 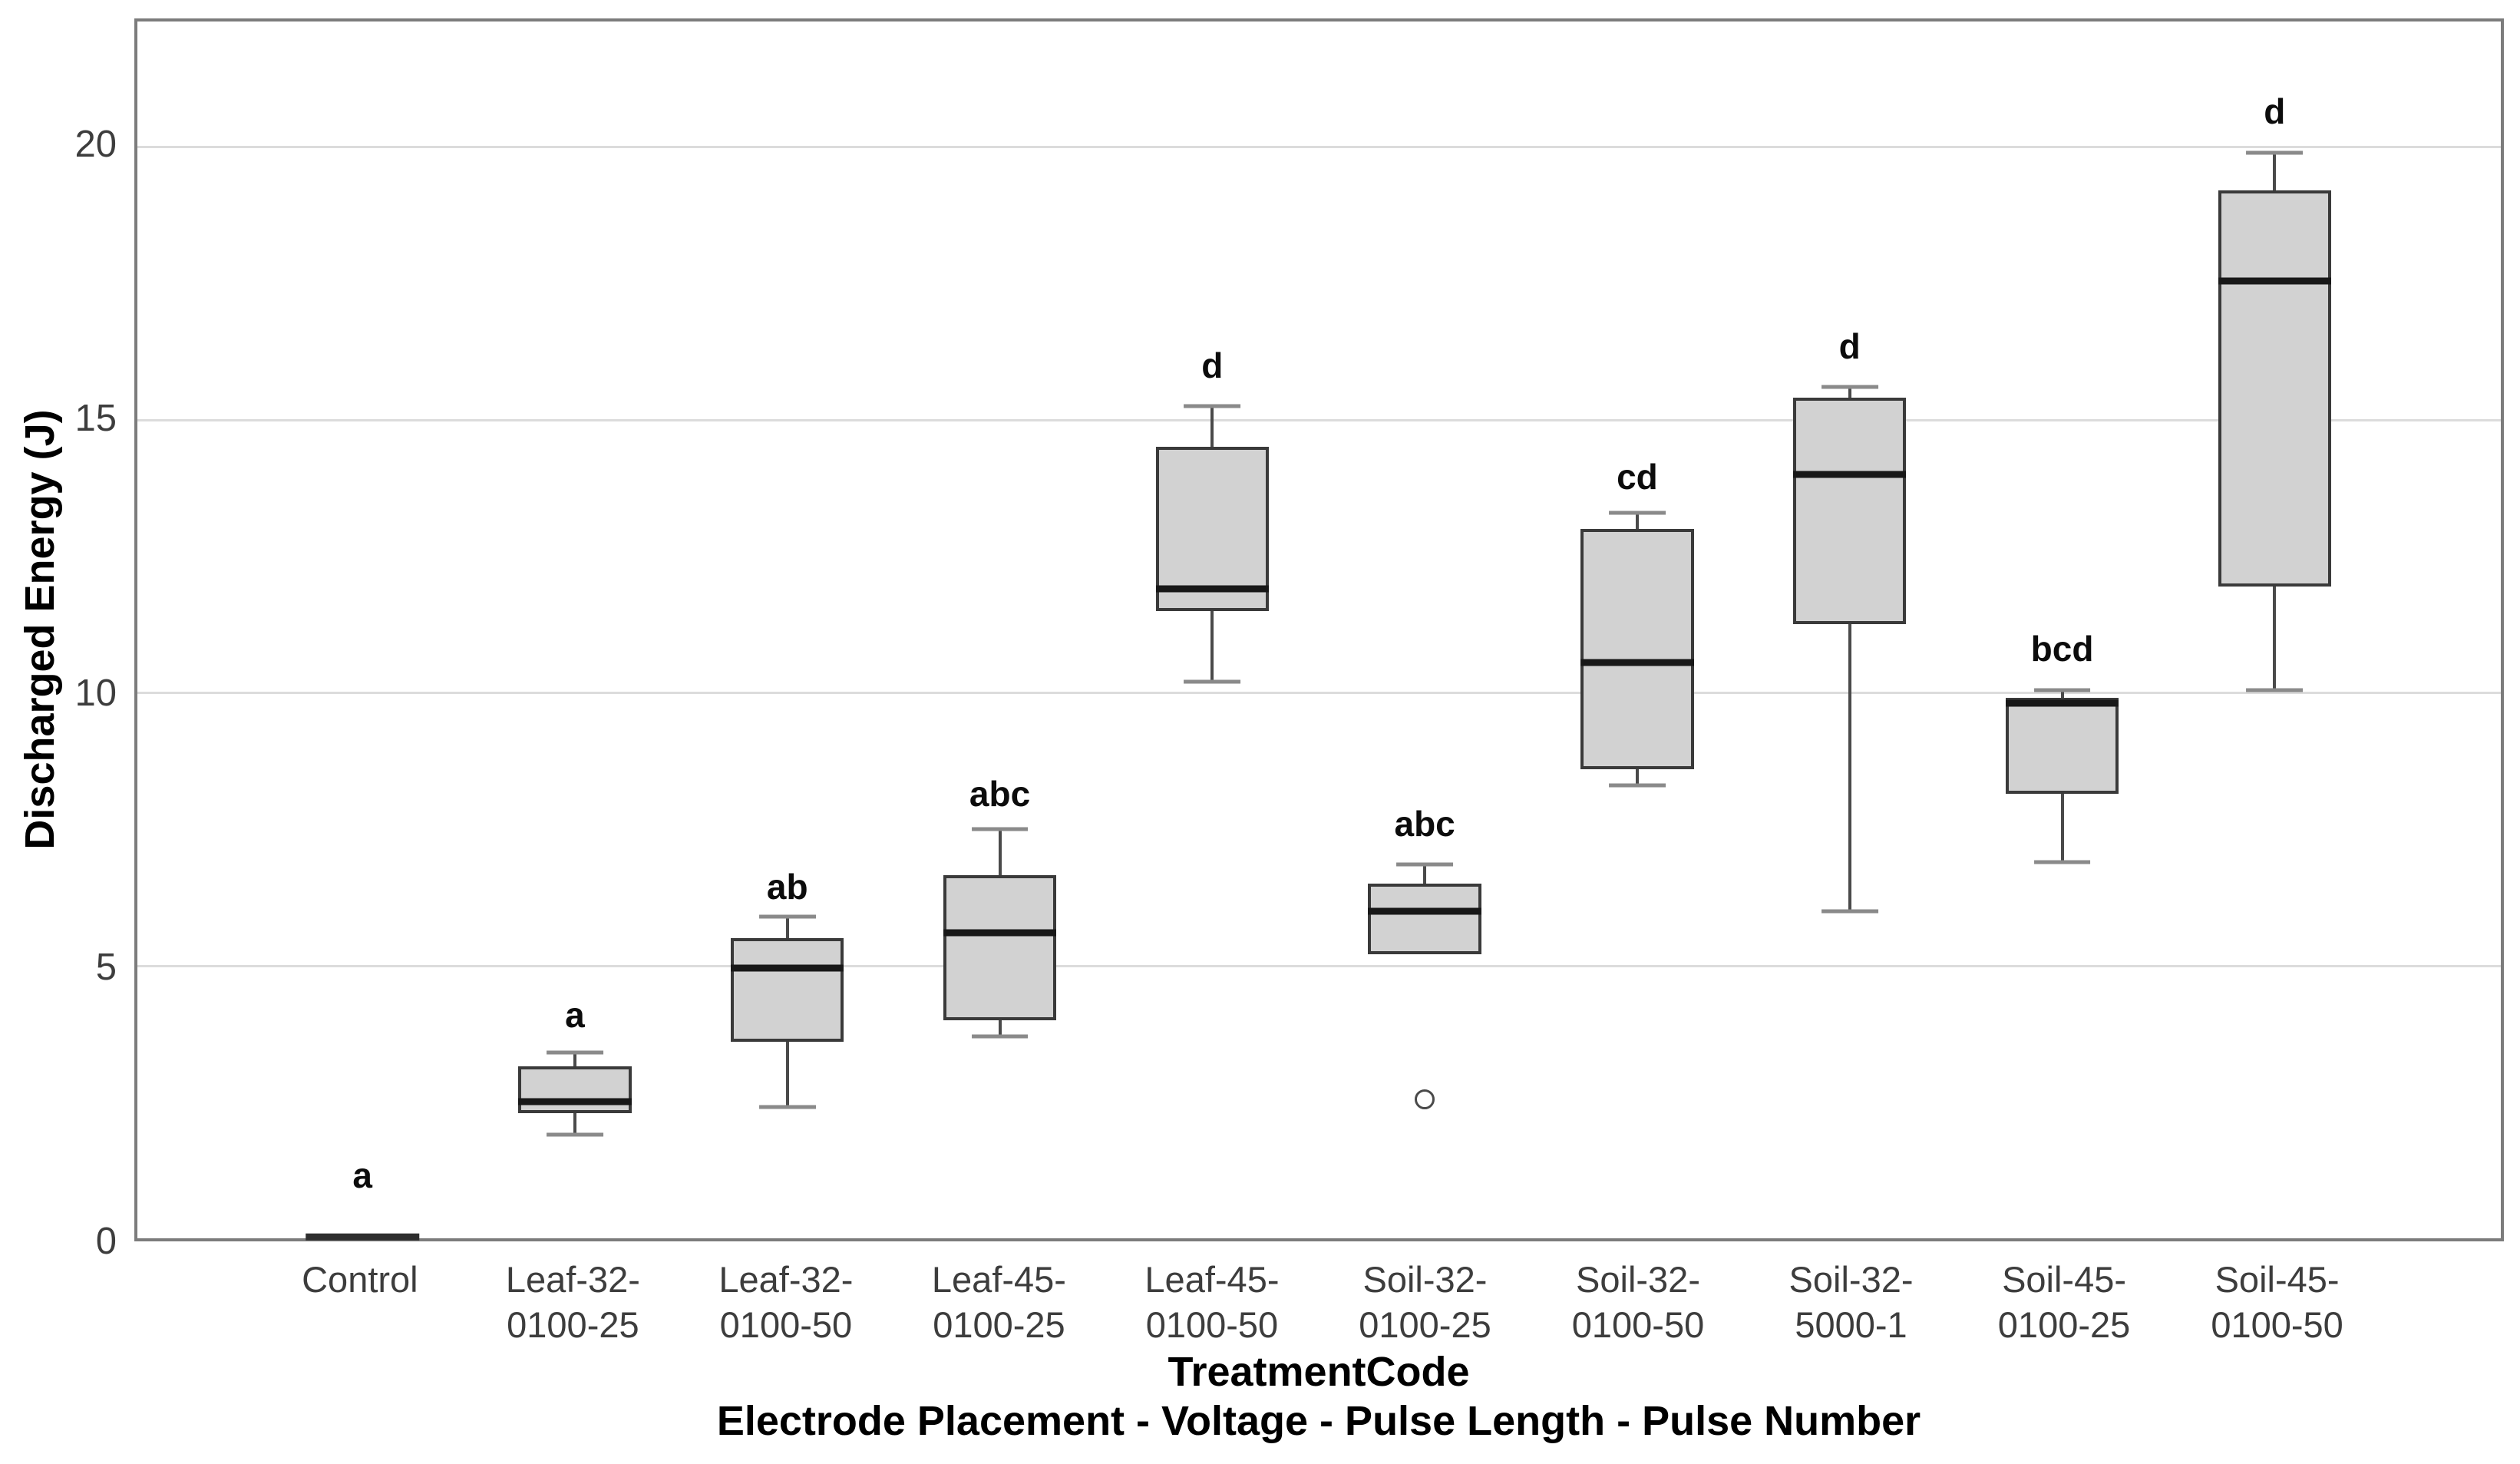 I want to click on x-tick-label-Soil-45-0100-25: Soil-45- 0100-25, so click(x=2064, y=1302).